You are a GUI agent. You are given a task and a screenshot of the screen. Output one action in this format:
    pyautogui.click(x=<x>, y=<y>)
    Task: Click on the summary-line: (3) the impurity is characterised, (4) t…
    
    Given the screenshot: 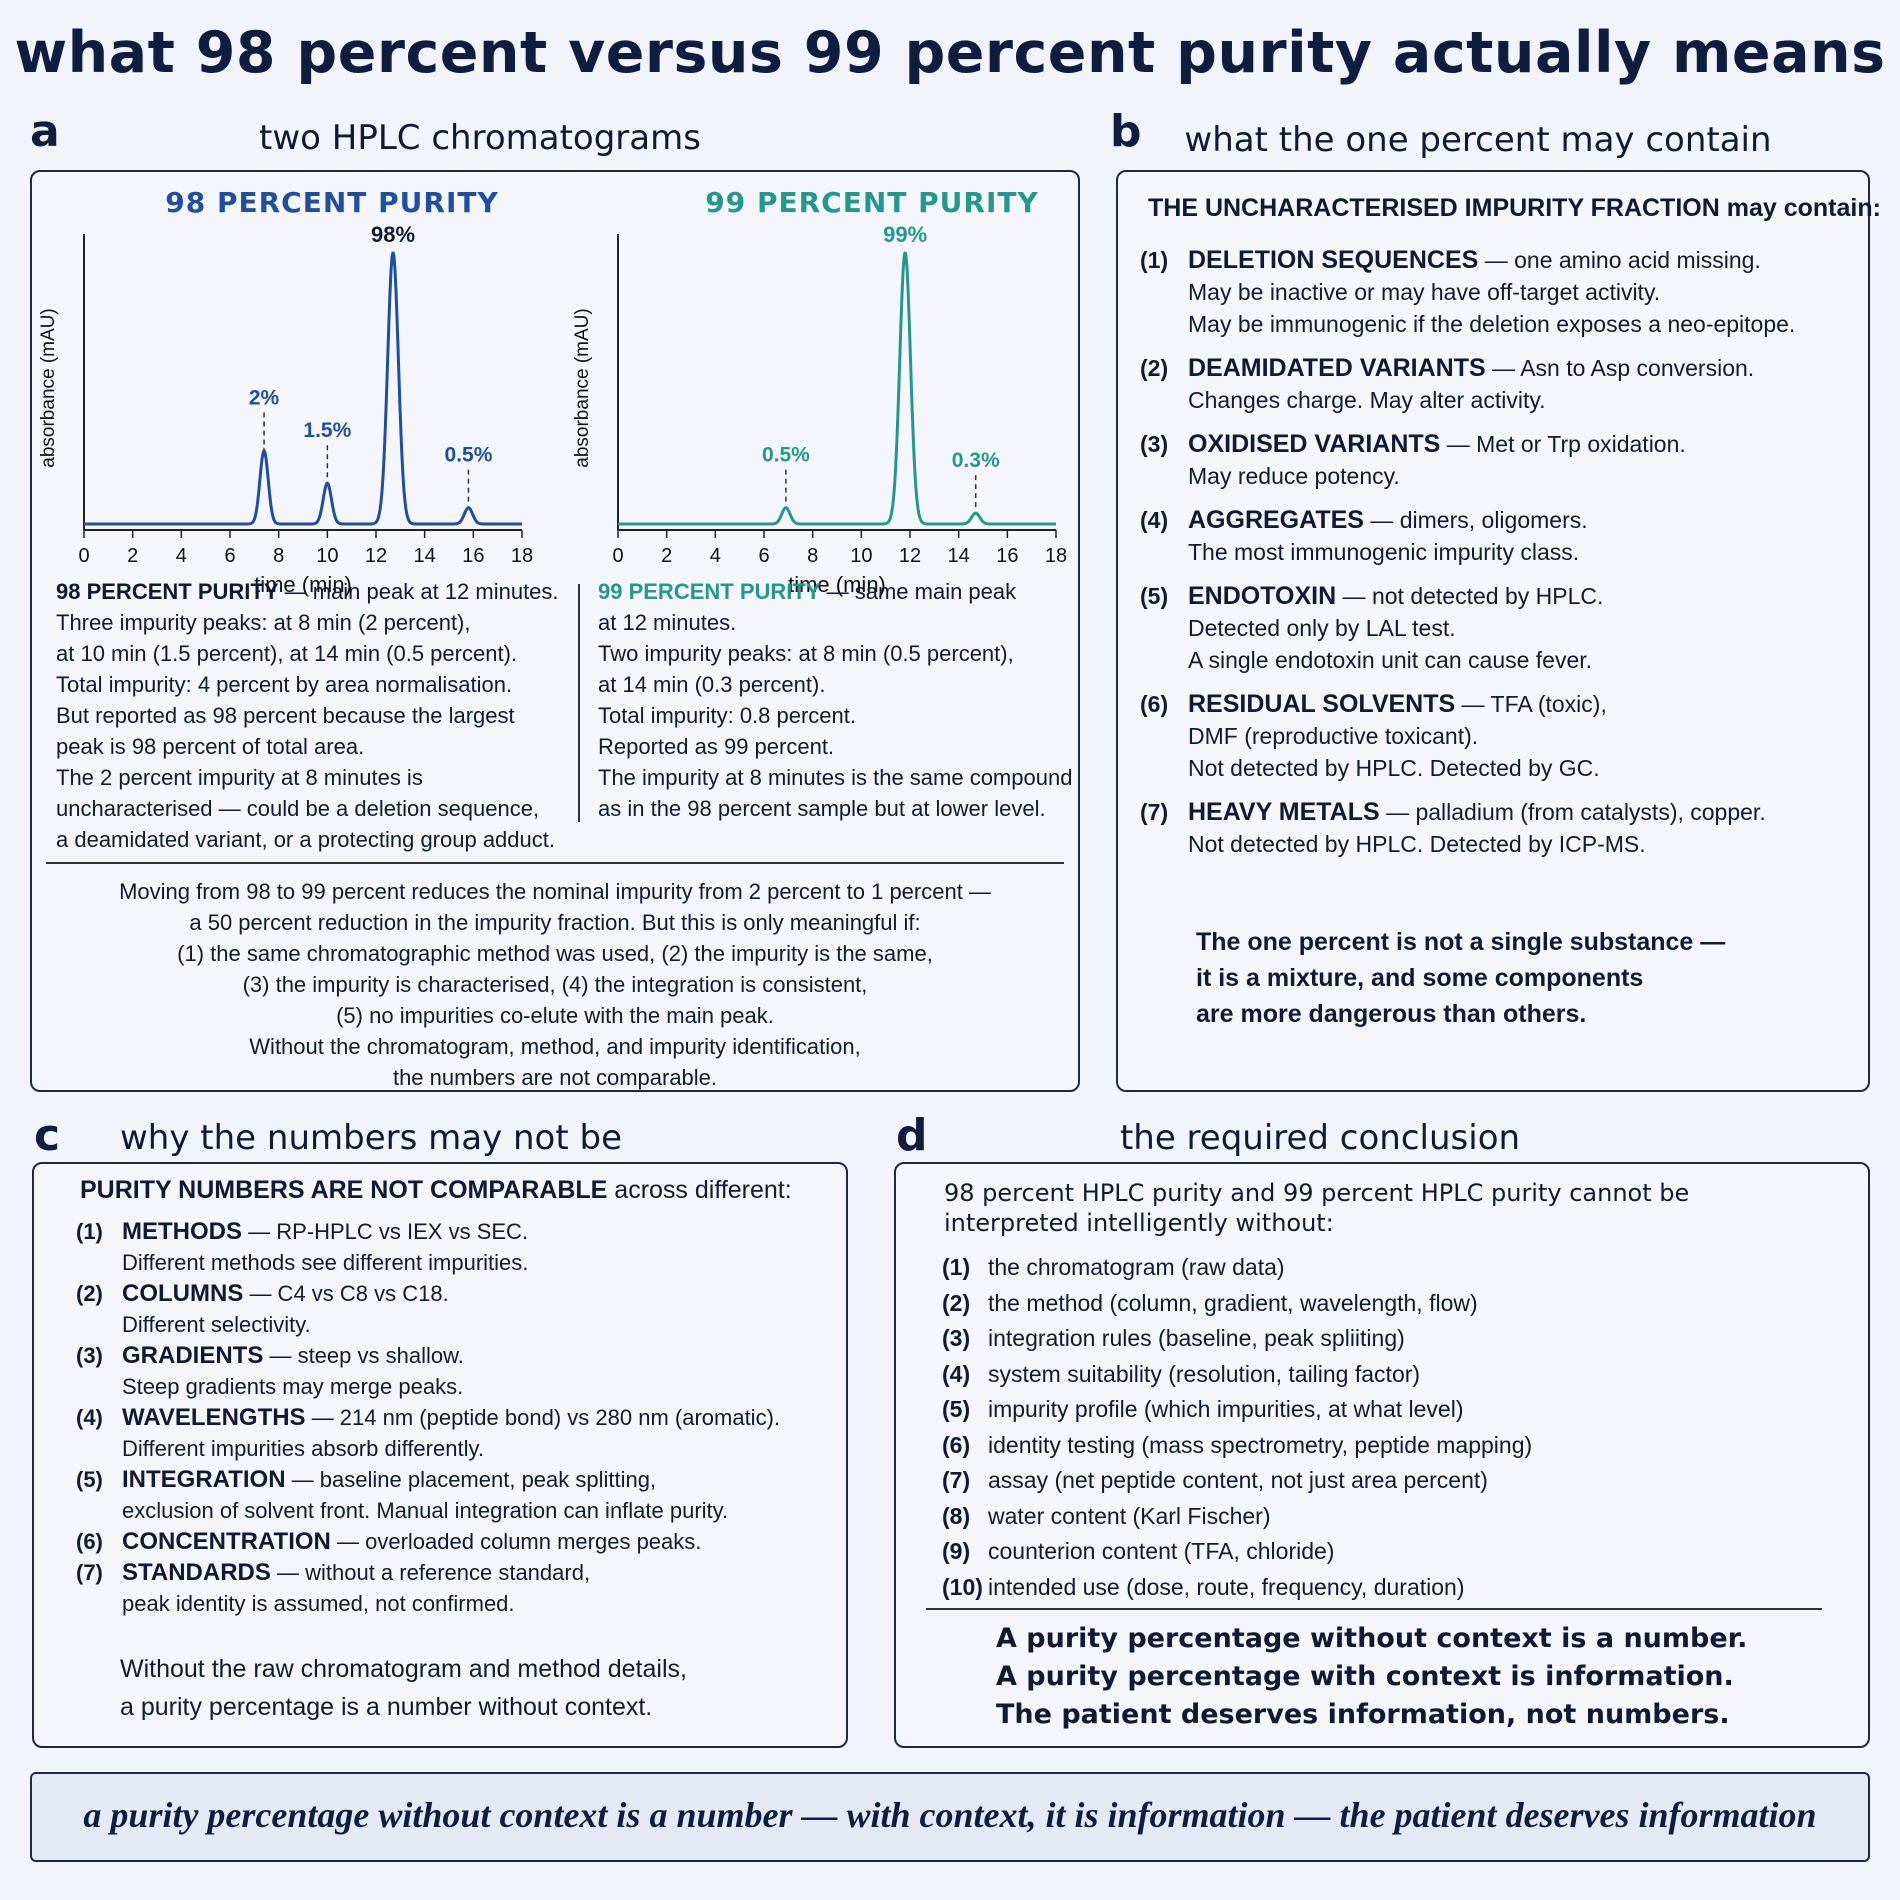 What is the action you would take?
    pyautogui.click(x=555, y=984)
    